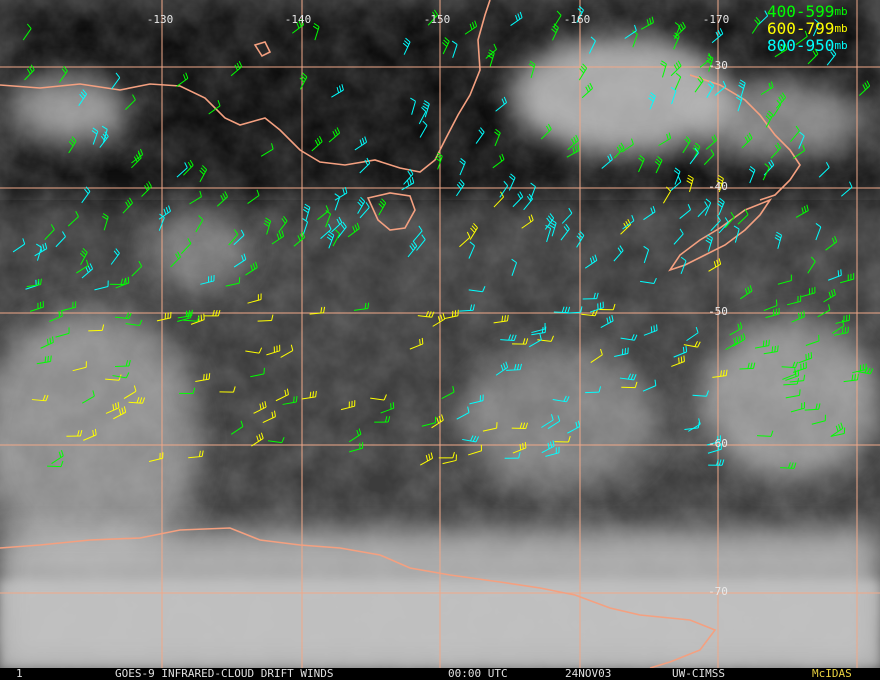 The height and width of the screenshot is (680, 880). I want to click on lat-label: -50, so click(718, 311).